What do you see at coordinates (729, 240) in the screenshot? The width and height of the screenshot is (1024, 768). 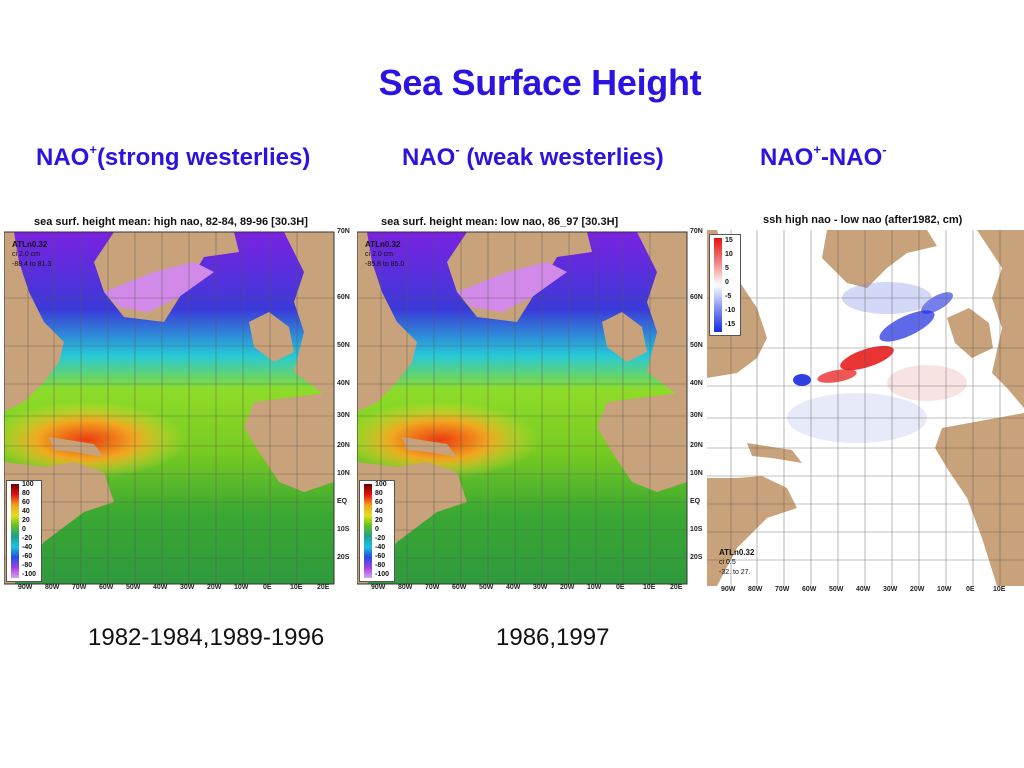 I see `colorbar-label: 15` at bounding box center [729, 240].